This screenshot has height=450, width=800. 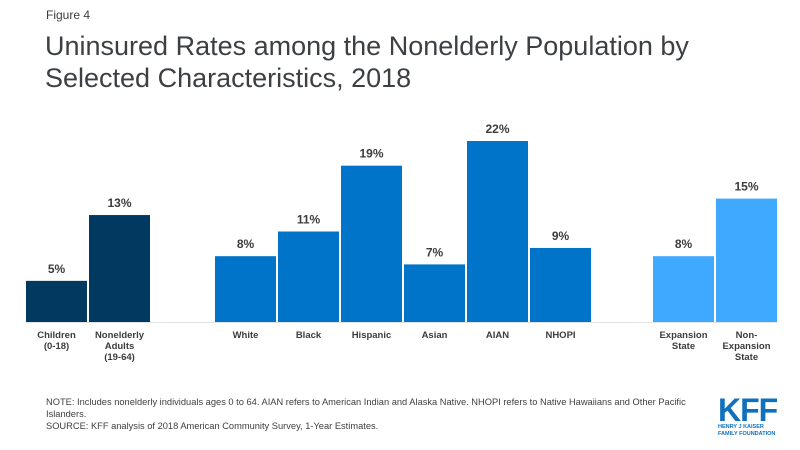 I want to click on x-tick-label: Nonelderly Adults (19-64), so click(x=120, y=346).